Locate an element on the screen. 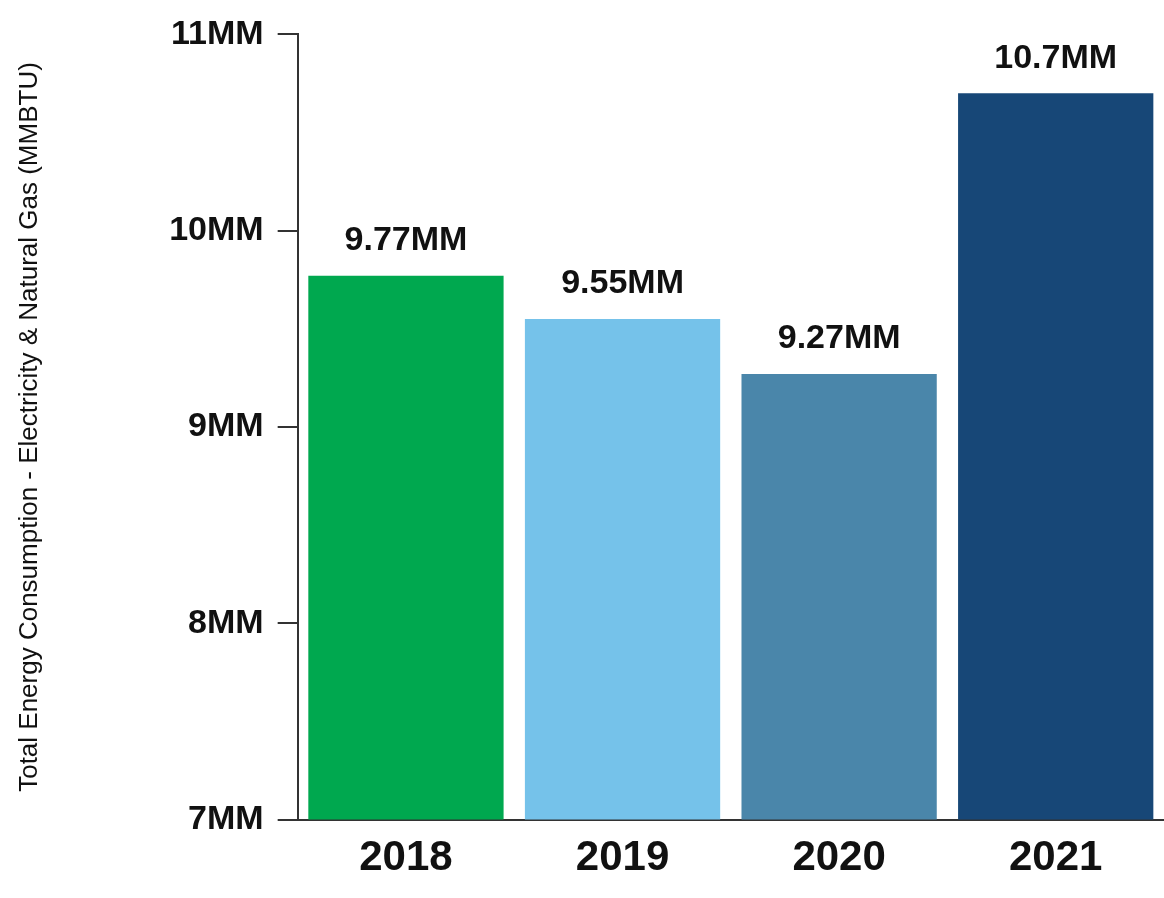 The height and width of the screenshot is (898, 1164). data-label: 9.27MM is located at coordinates (839, 336).